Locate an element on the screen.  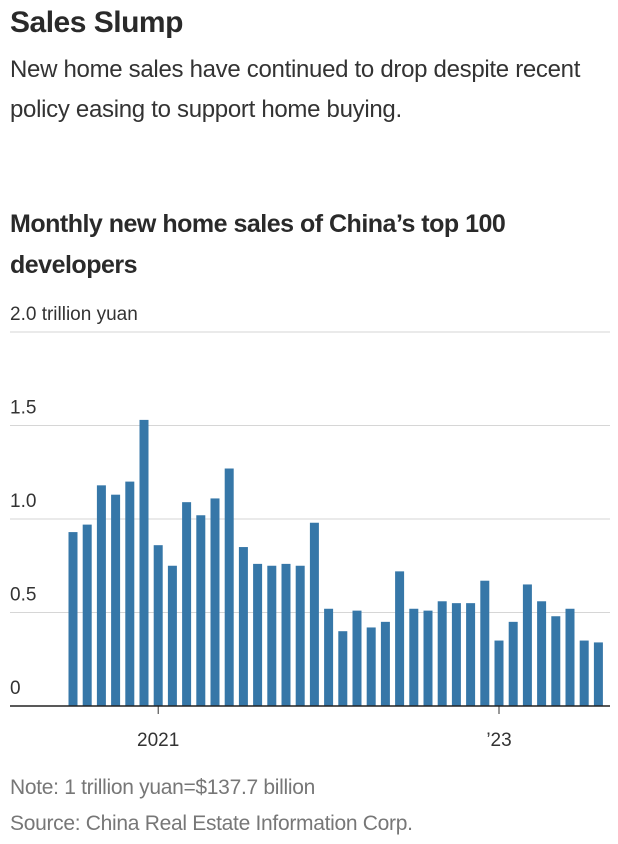
y-tick-label: 0.5 is located at coordinates (23, 595).